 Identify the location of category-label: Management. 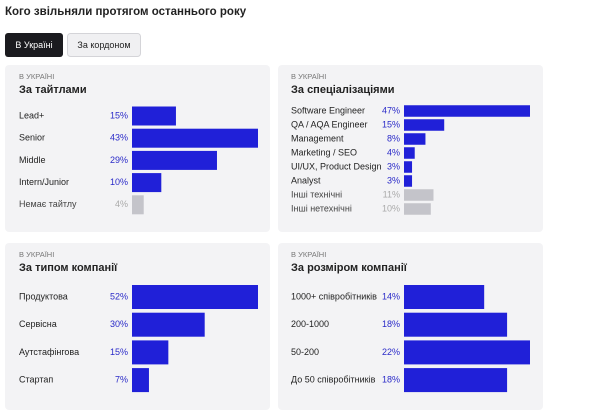
(317, 138).